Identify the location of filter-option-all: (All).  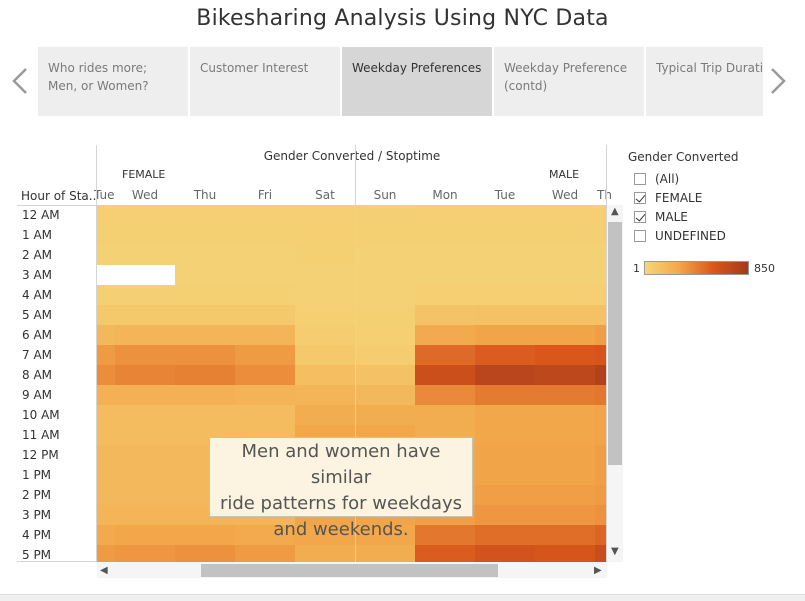
(656, 179).